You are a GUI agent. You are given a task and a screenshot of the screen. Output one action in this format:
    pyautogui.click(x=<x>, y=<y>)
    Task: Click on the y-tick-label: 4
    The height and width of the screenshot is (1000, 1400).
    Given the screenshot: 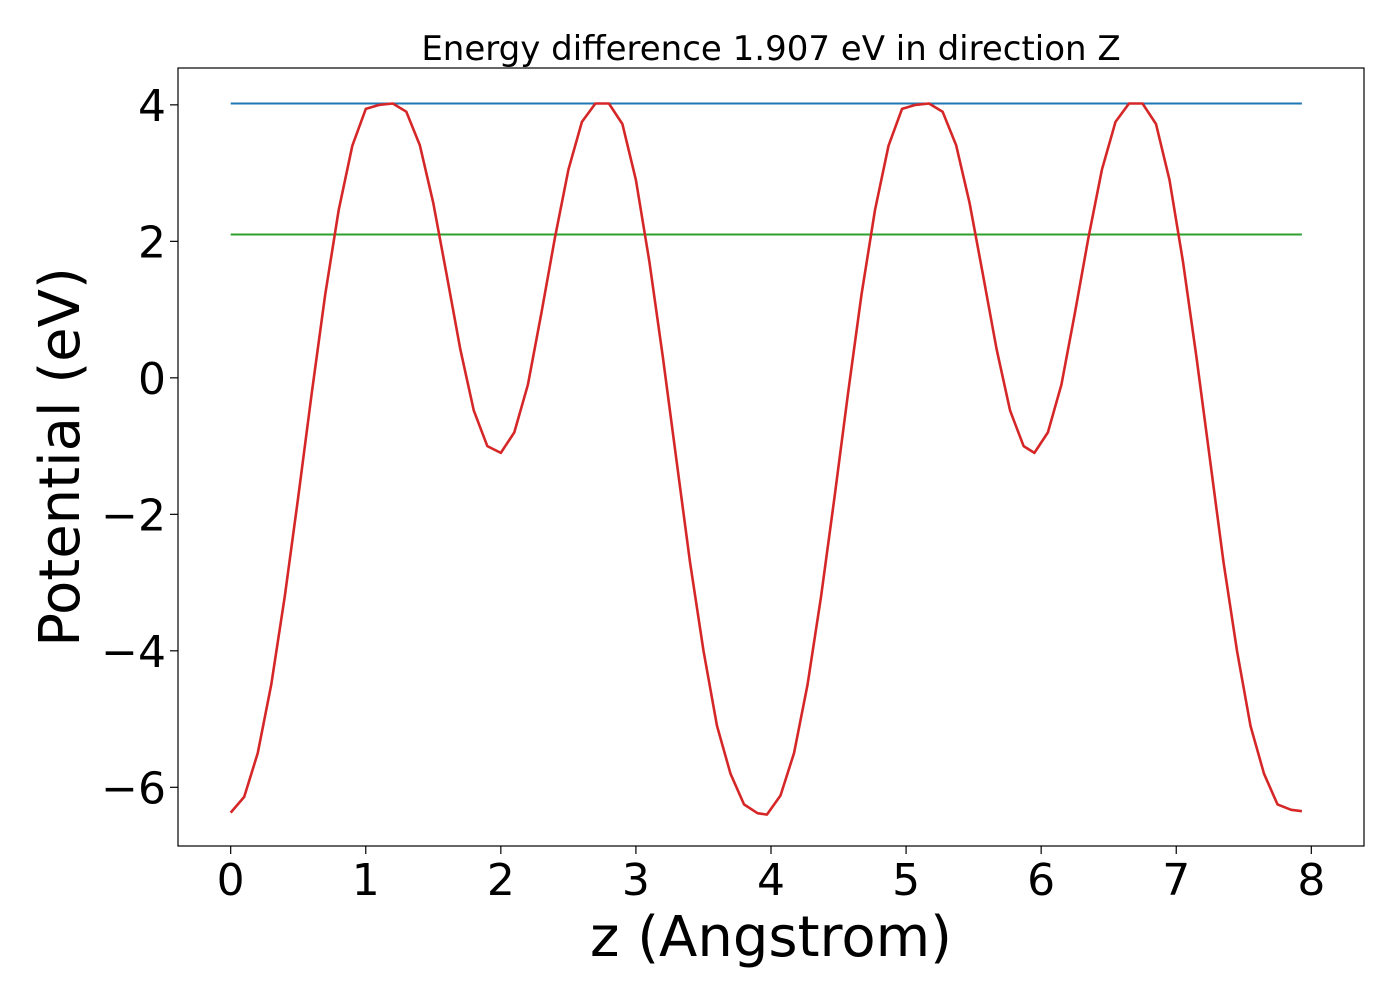 What is the action you would take?
    pyautogui.click(x=152, y=106)
    